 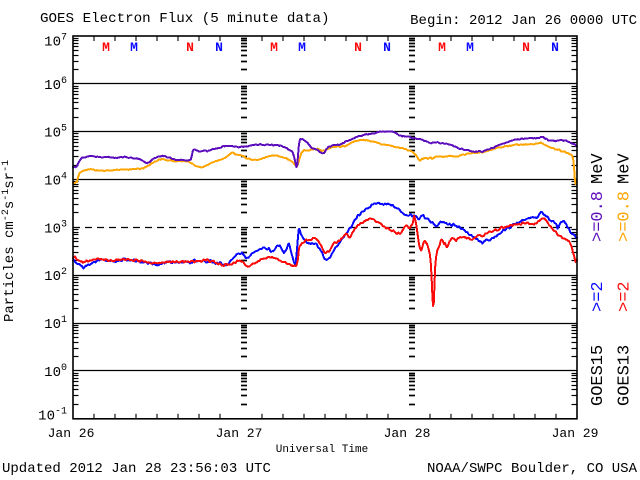 What do you see at coordinates (136, 469) in the screenshot?
I see `svg-text:Updated 2012 Jan 28 23:56:03 U: Updated 2012 Jan 28 23:56:03 UTC` at bounding box center [136, 469].